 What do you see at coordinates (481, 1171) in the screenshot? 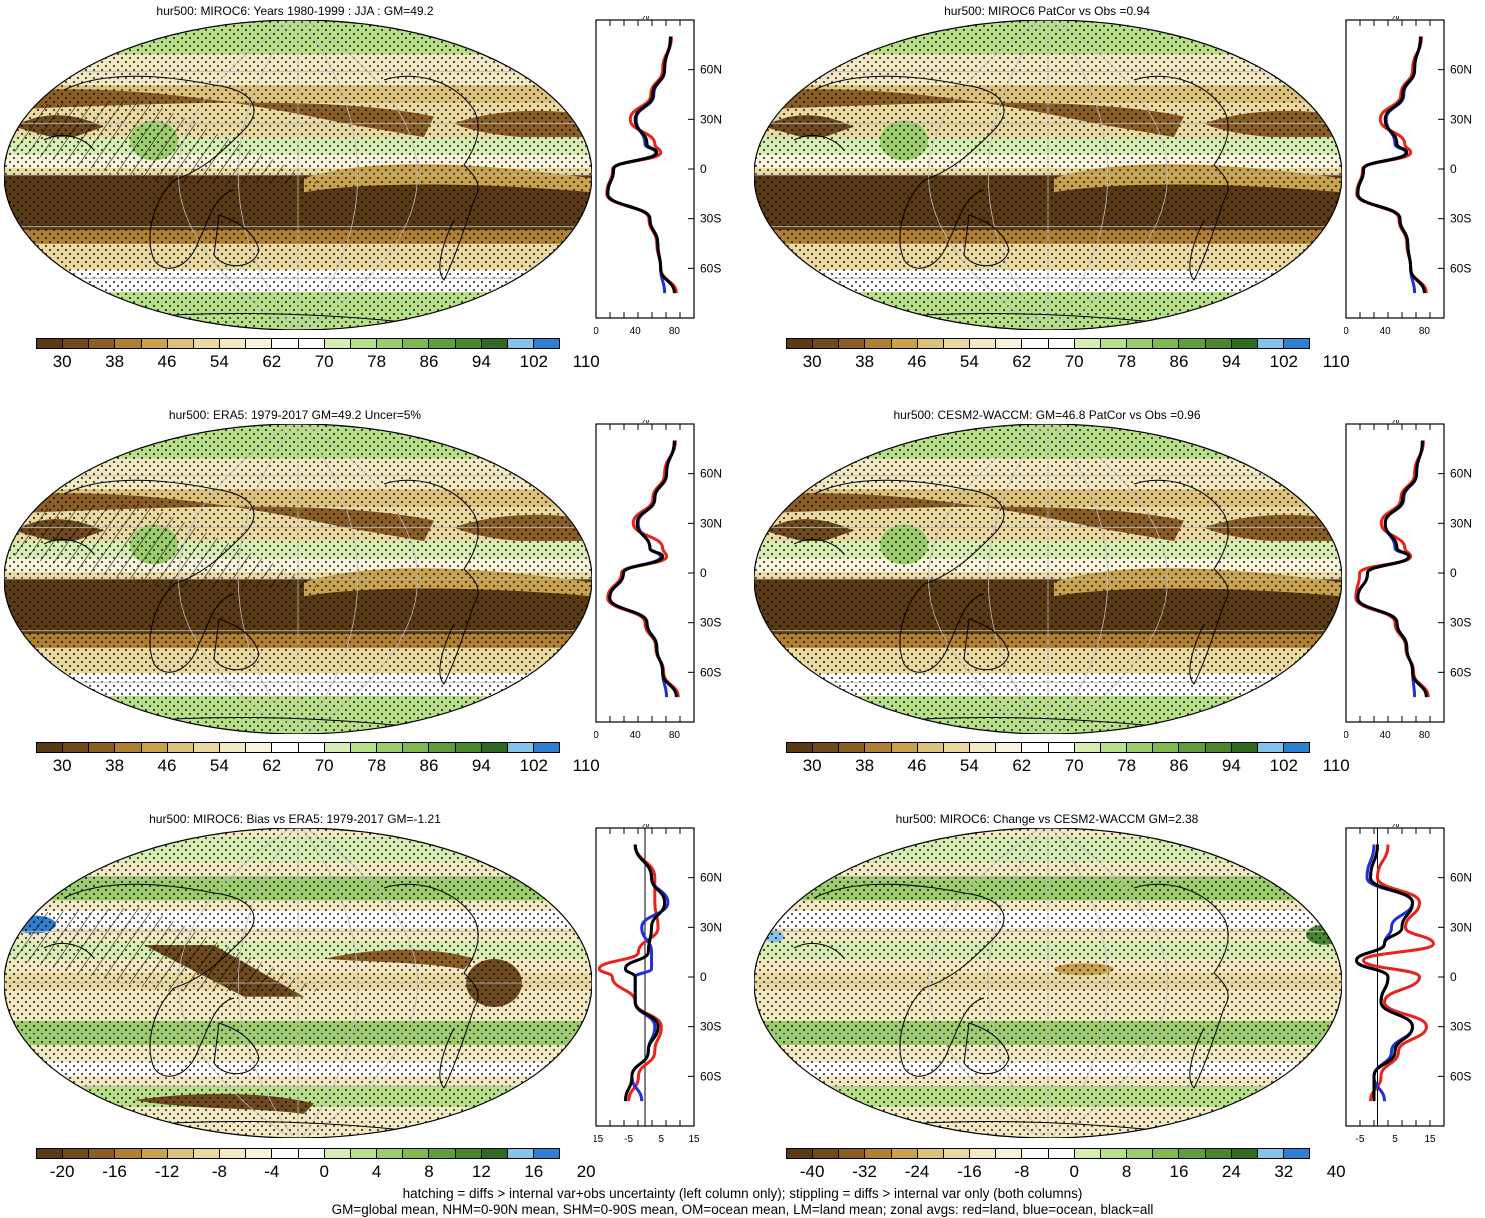
I see `colorbar-tick-label: 12` at bounding box center [481, 1171].